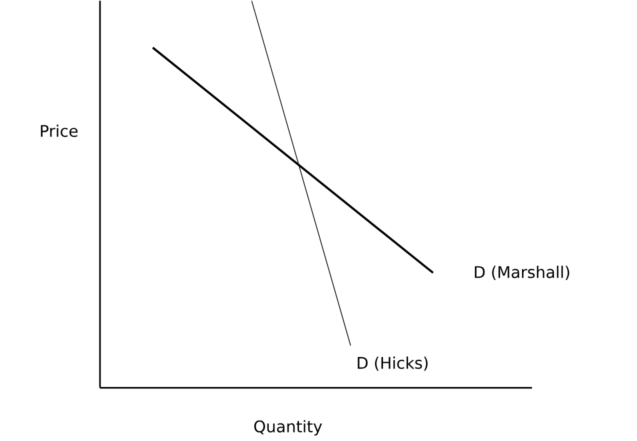  Describe the element at coordinates (522, 273) in the screenshot. I see `text: D (Marshall)` at that location.